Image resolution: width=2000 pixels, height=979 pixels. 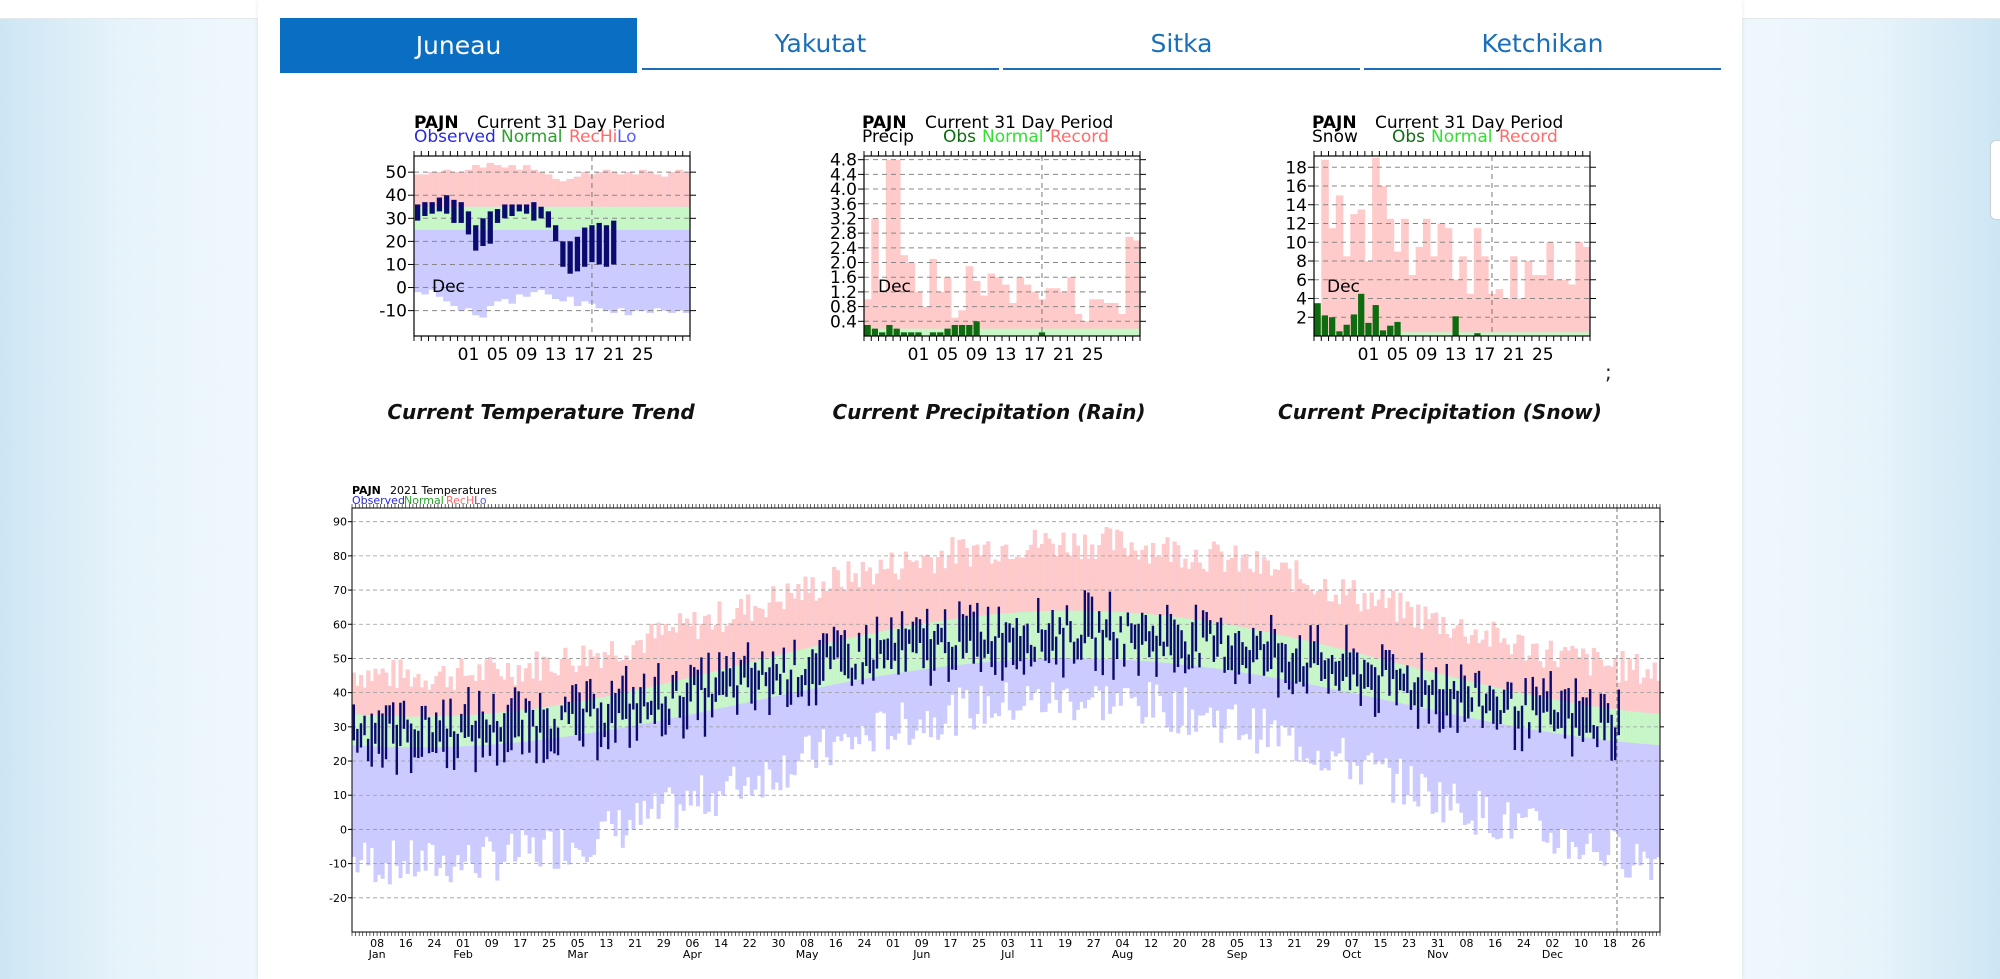 What do you see at coordinates (1542, 44) in the screenshot?
I see `tab-ketchikan: Ketchikan` at bounding box center [1542, 44].